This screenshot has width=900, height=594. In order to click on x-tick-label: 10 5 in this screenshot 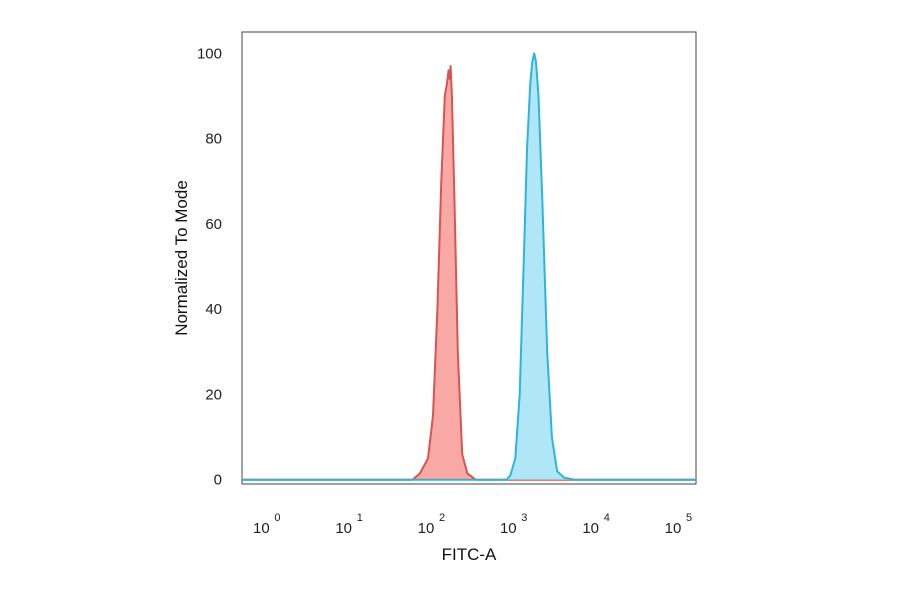, I will do `click(678, 524)`.